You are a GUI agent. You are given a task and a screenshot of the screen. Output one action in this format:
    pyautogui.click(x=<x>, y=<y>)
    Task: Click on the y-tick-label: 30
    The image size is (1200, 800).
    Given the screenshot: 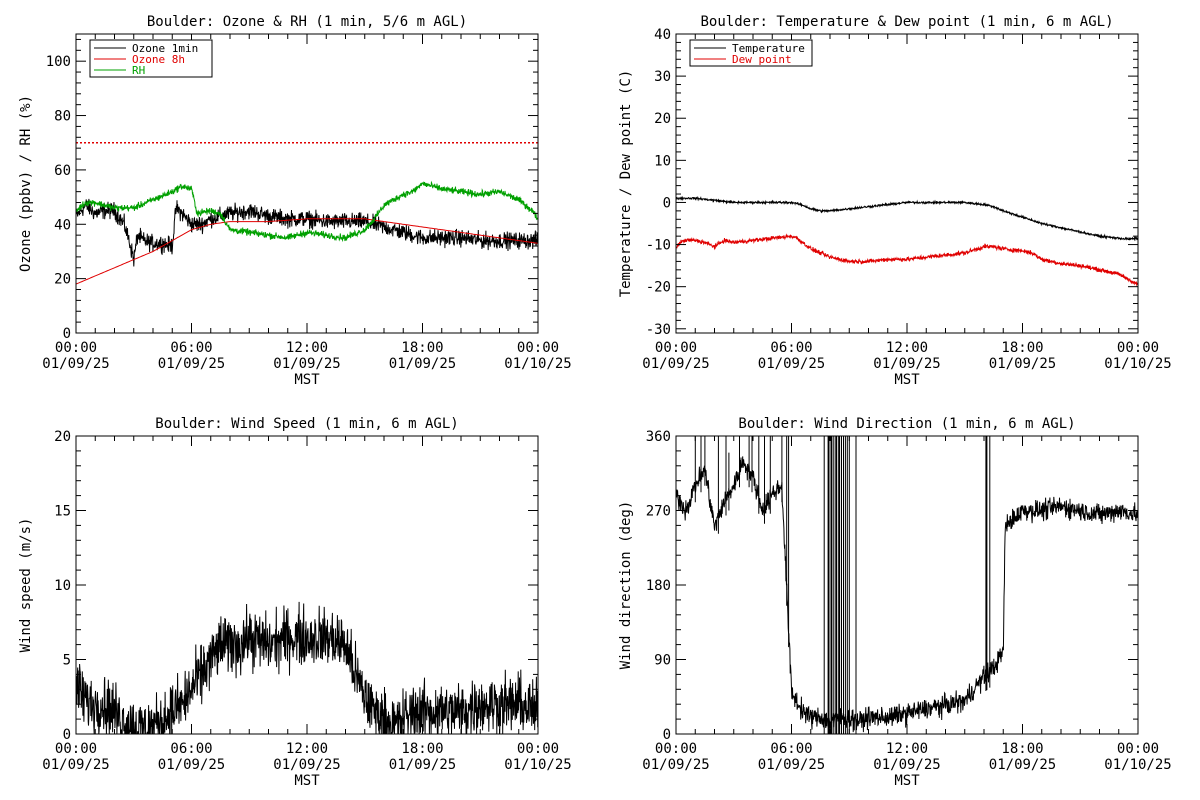 What is the action you would take?
    pyautogui.click(x=662, y=77)
    